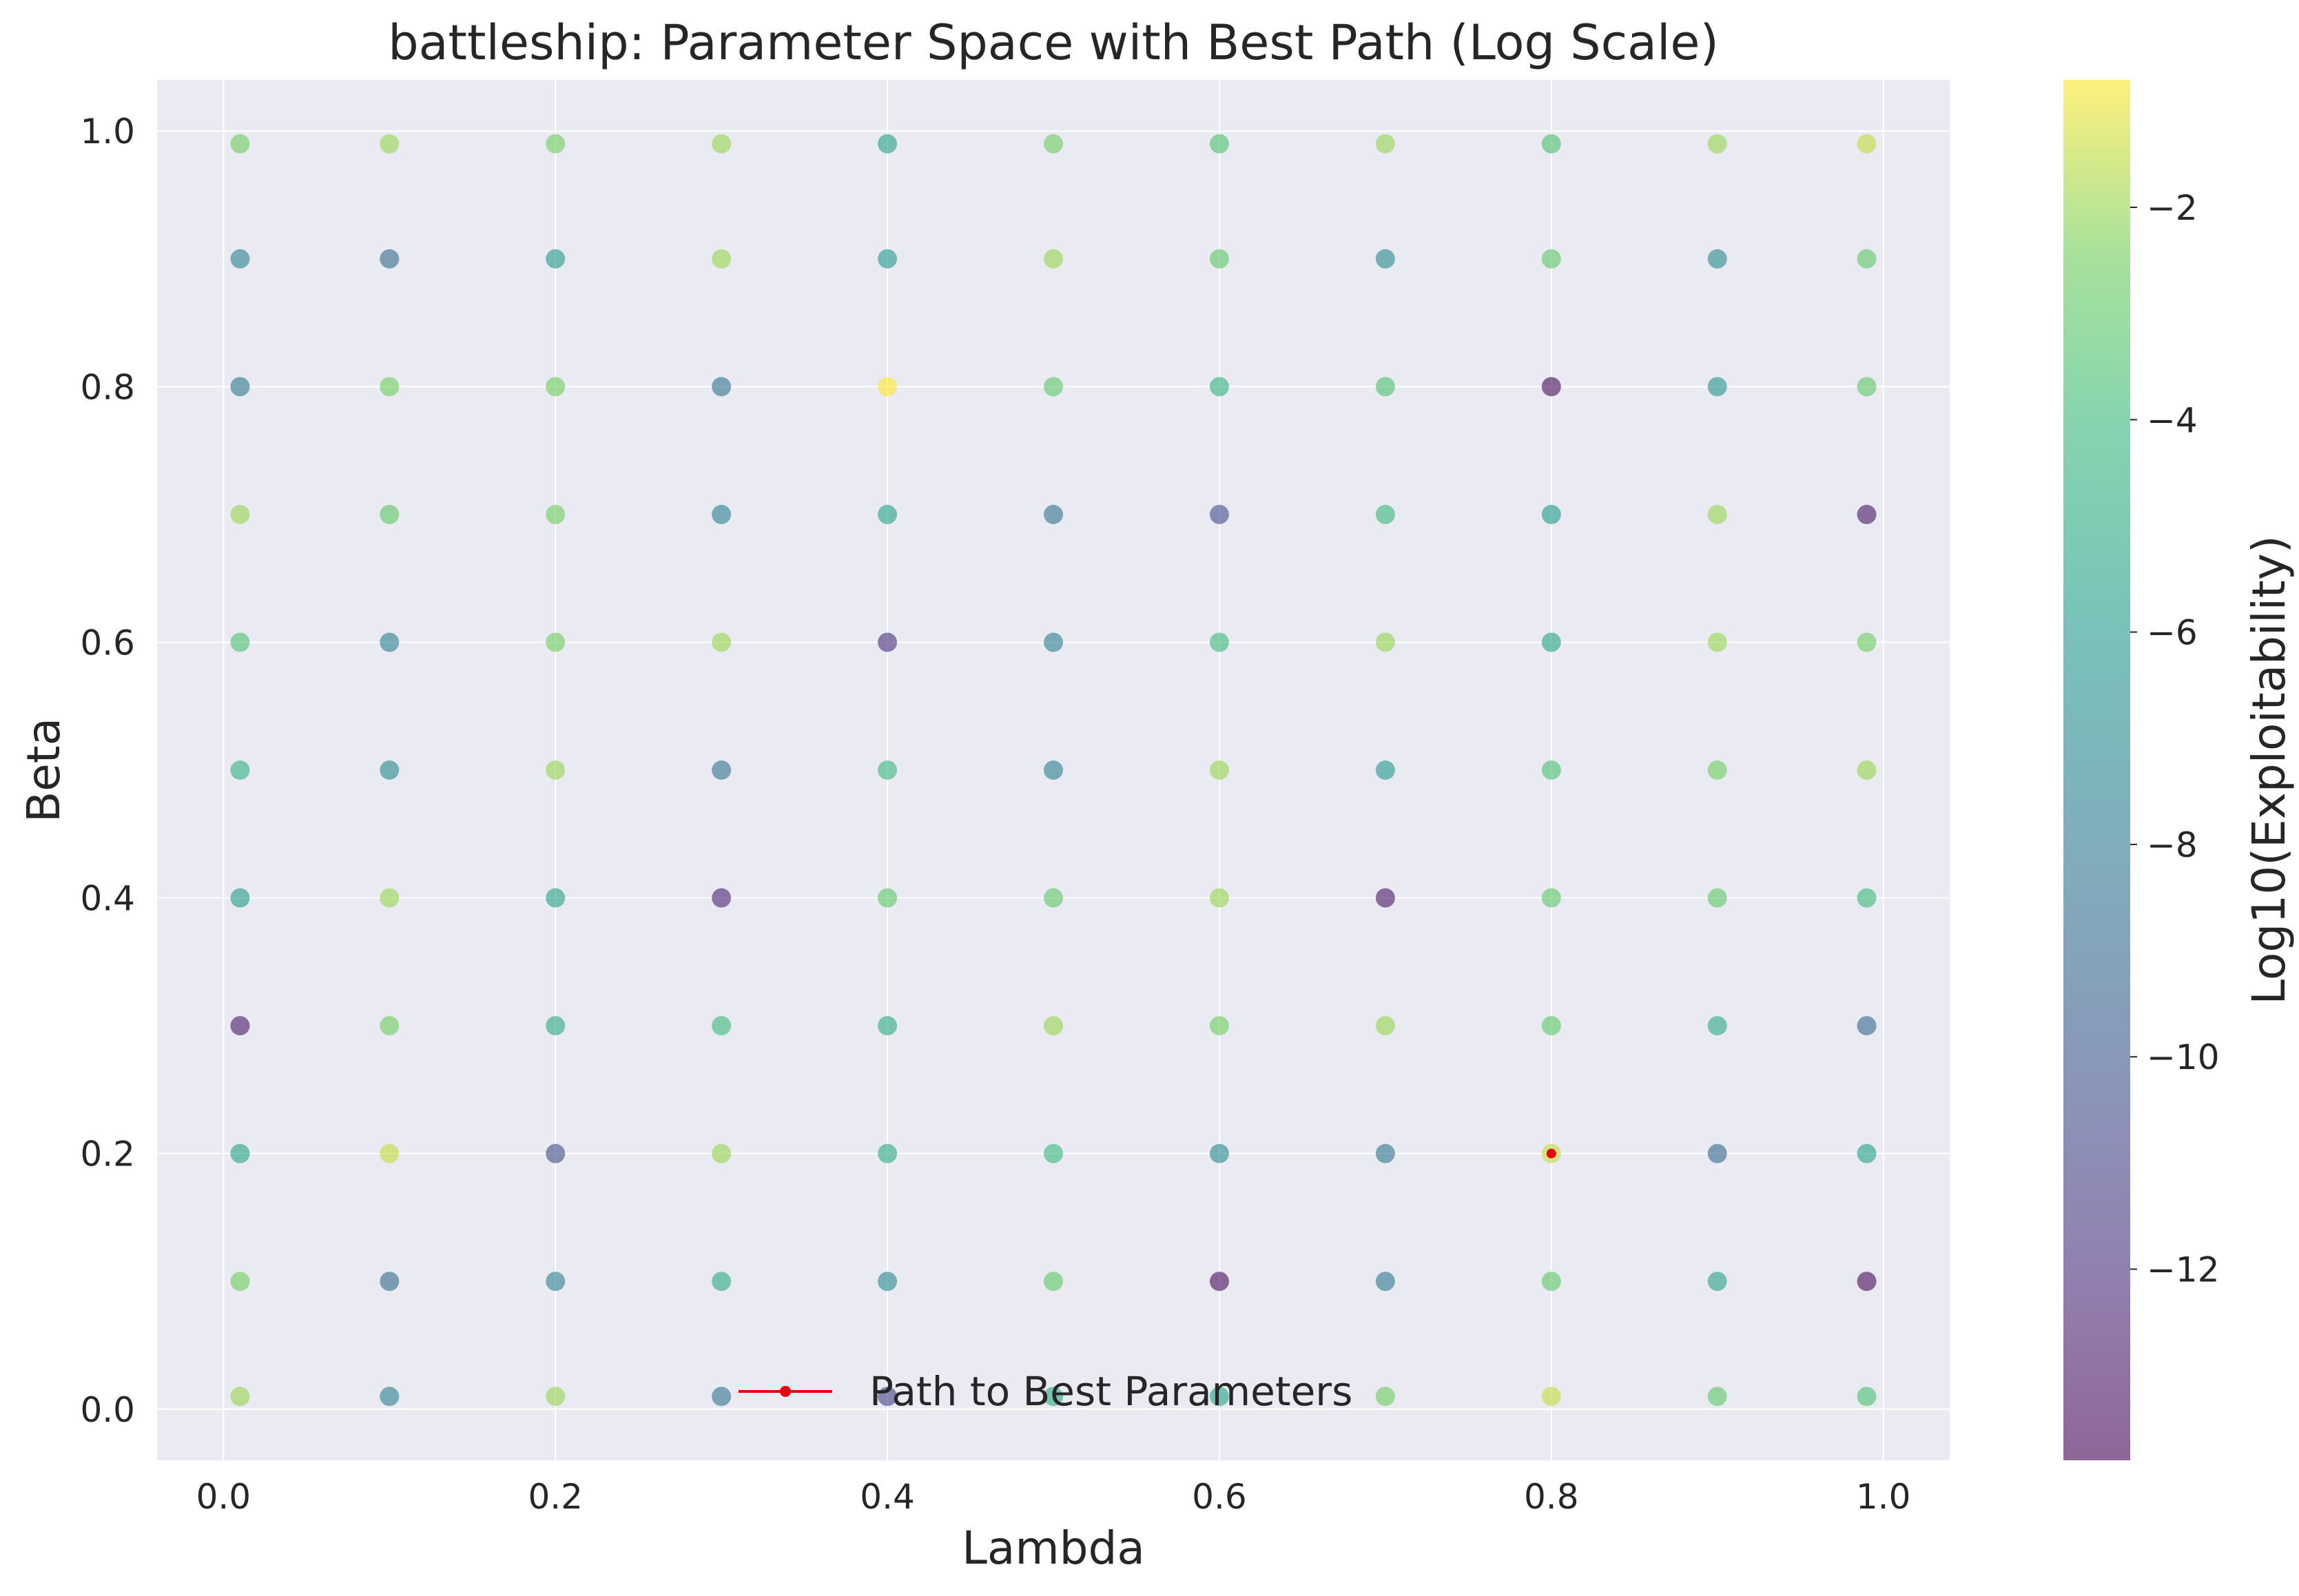  Describe the element at coordinates (2183, 1270) in the screenshot. I see `colorbar-tick-label: −12` at that location.